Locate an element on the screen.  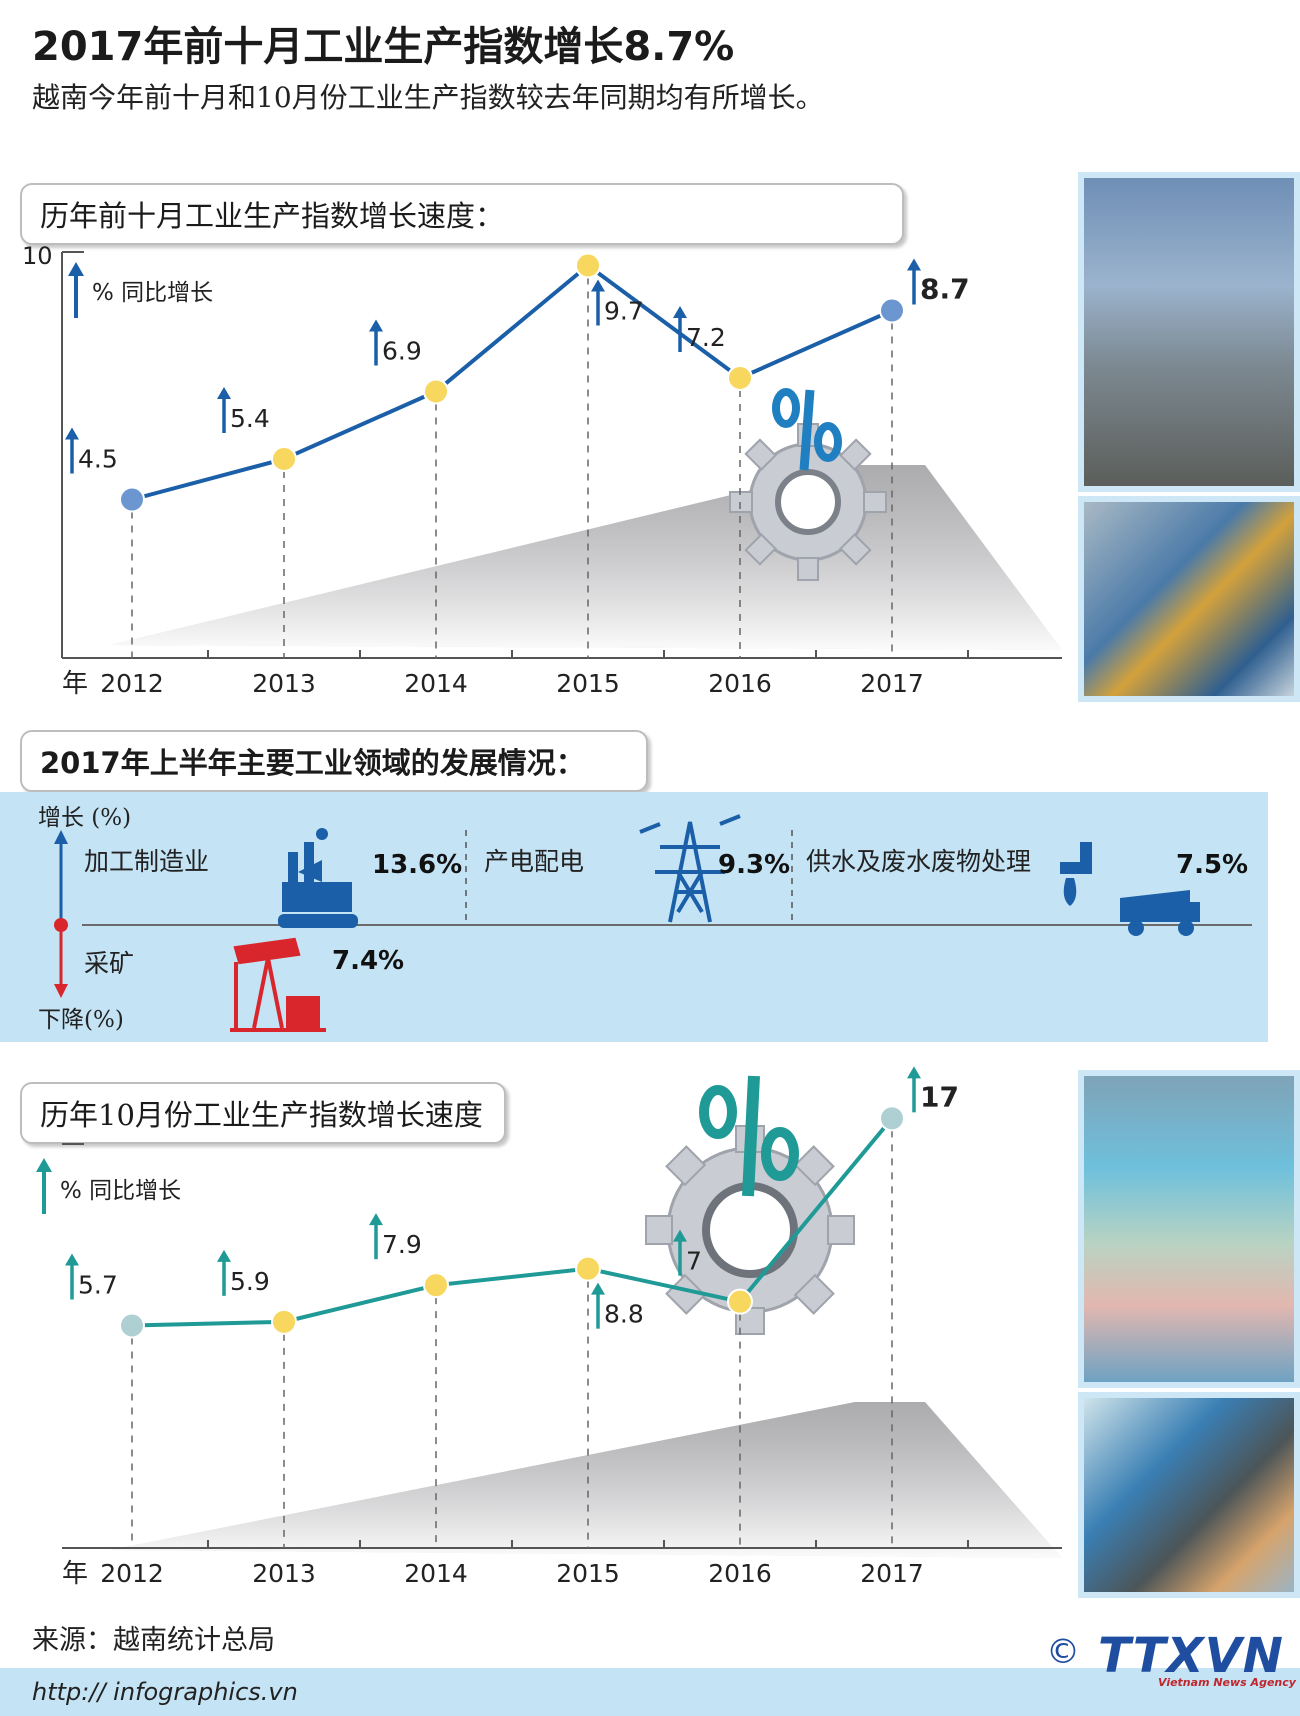
sector-value-electricity: 9.3% is located at coordinates (754, 865).